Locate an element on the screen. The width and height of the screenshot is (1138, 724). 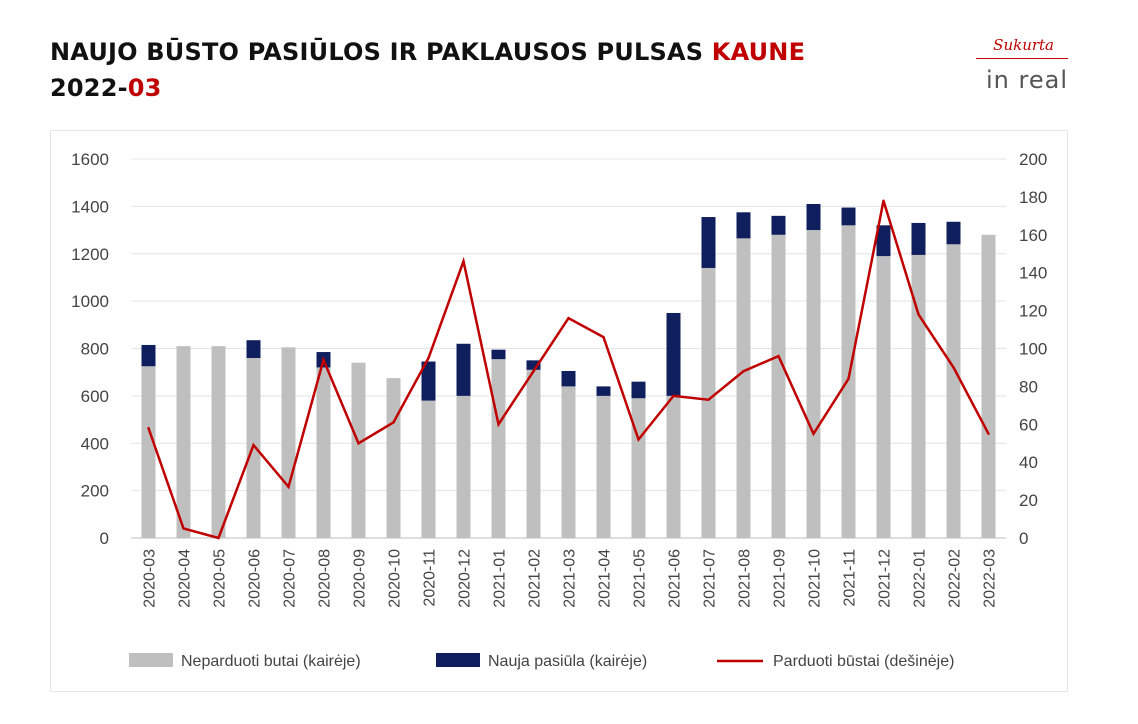
title-city: KAUNE is located at coordinates (758, 52).